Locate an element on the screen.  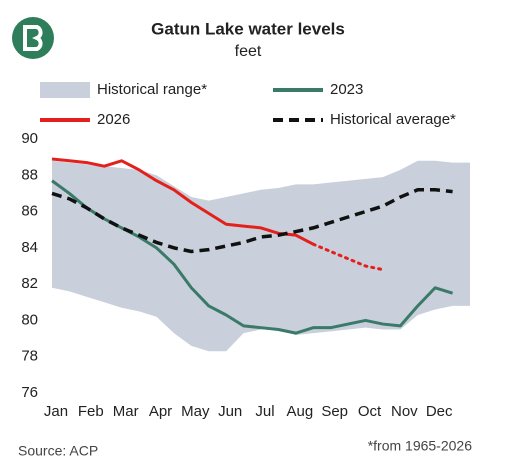
x-tick-label: May is located at coordinates (195, 411).